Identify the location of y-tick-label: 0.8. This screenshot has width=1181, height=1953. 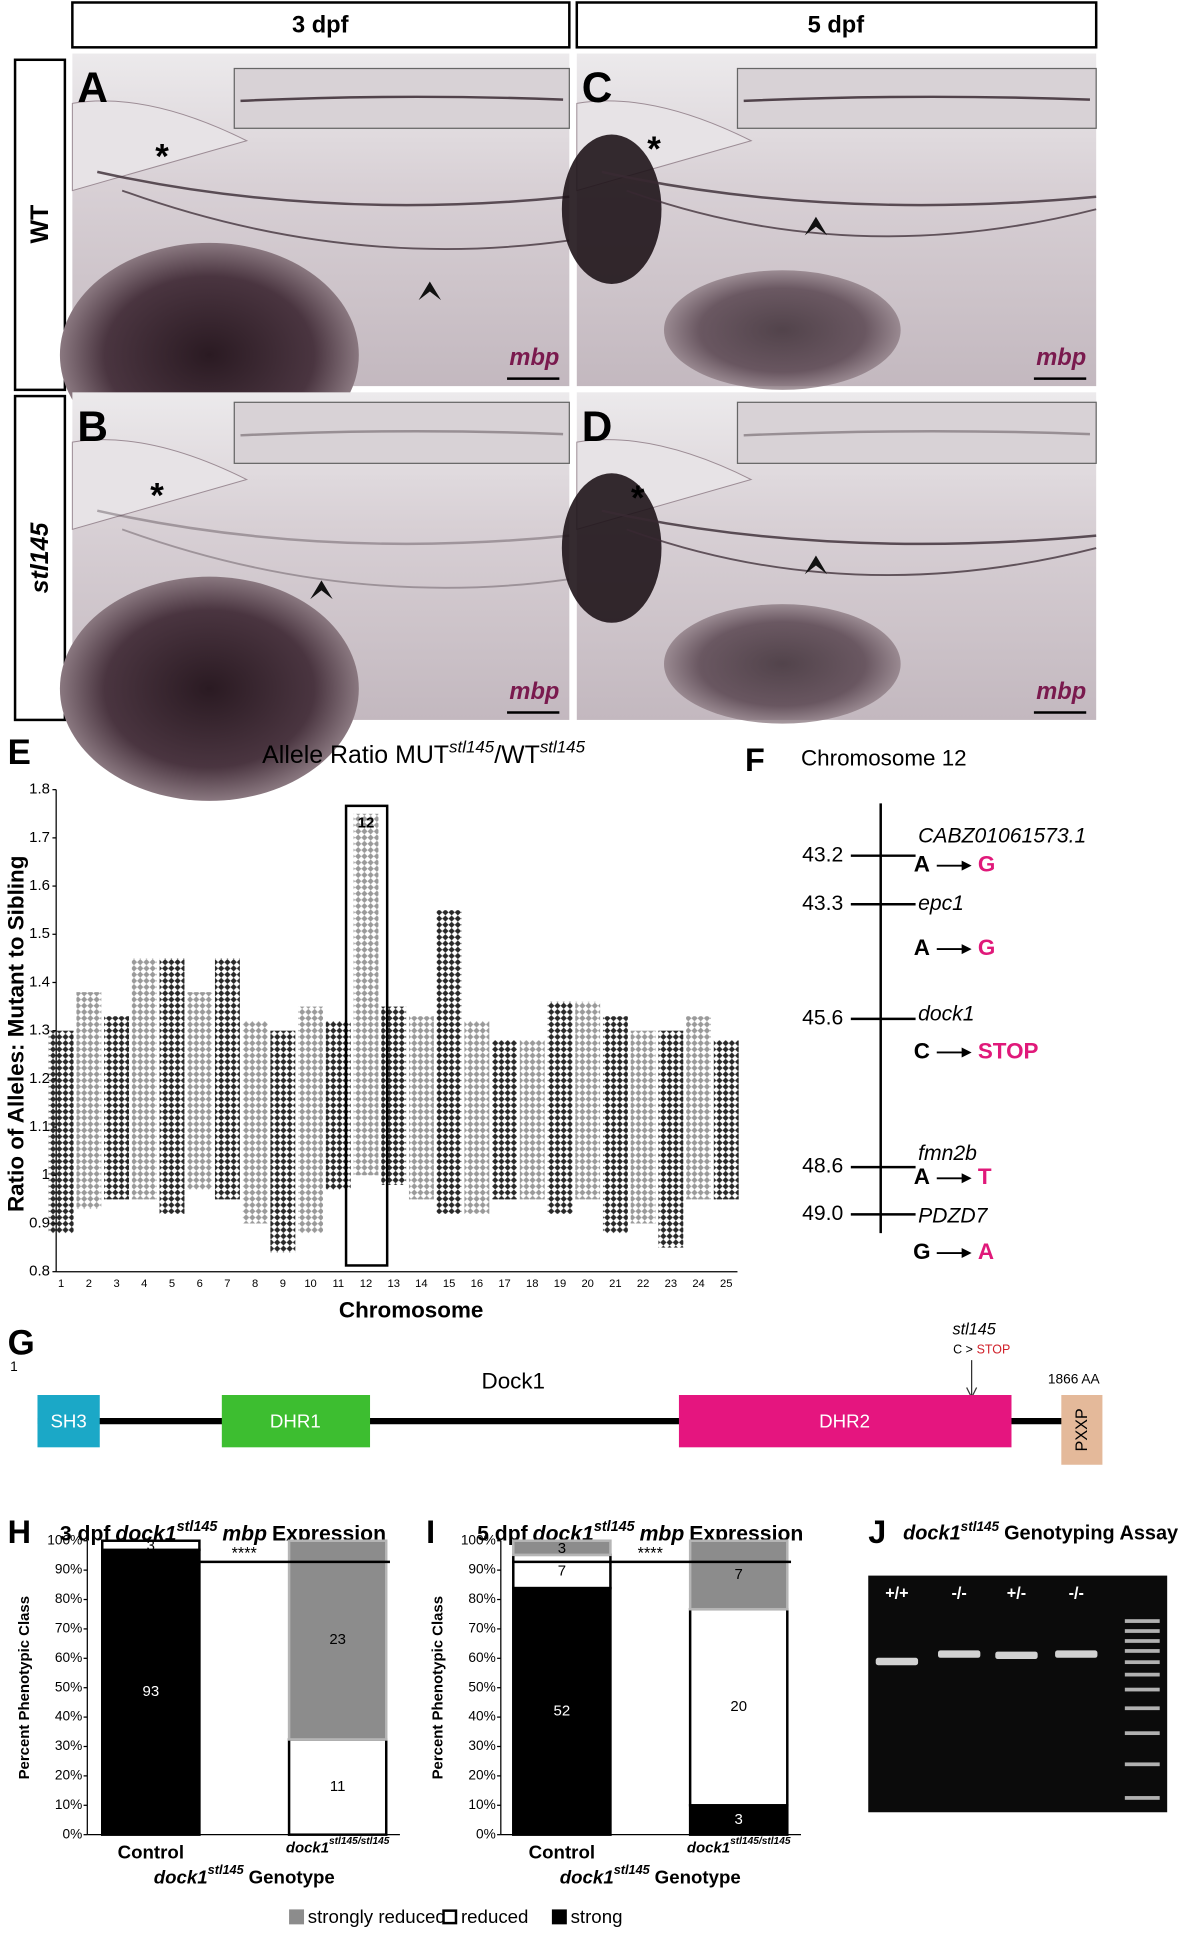
(39, 1271).